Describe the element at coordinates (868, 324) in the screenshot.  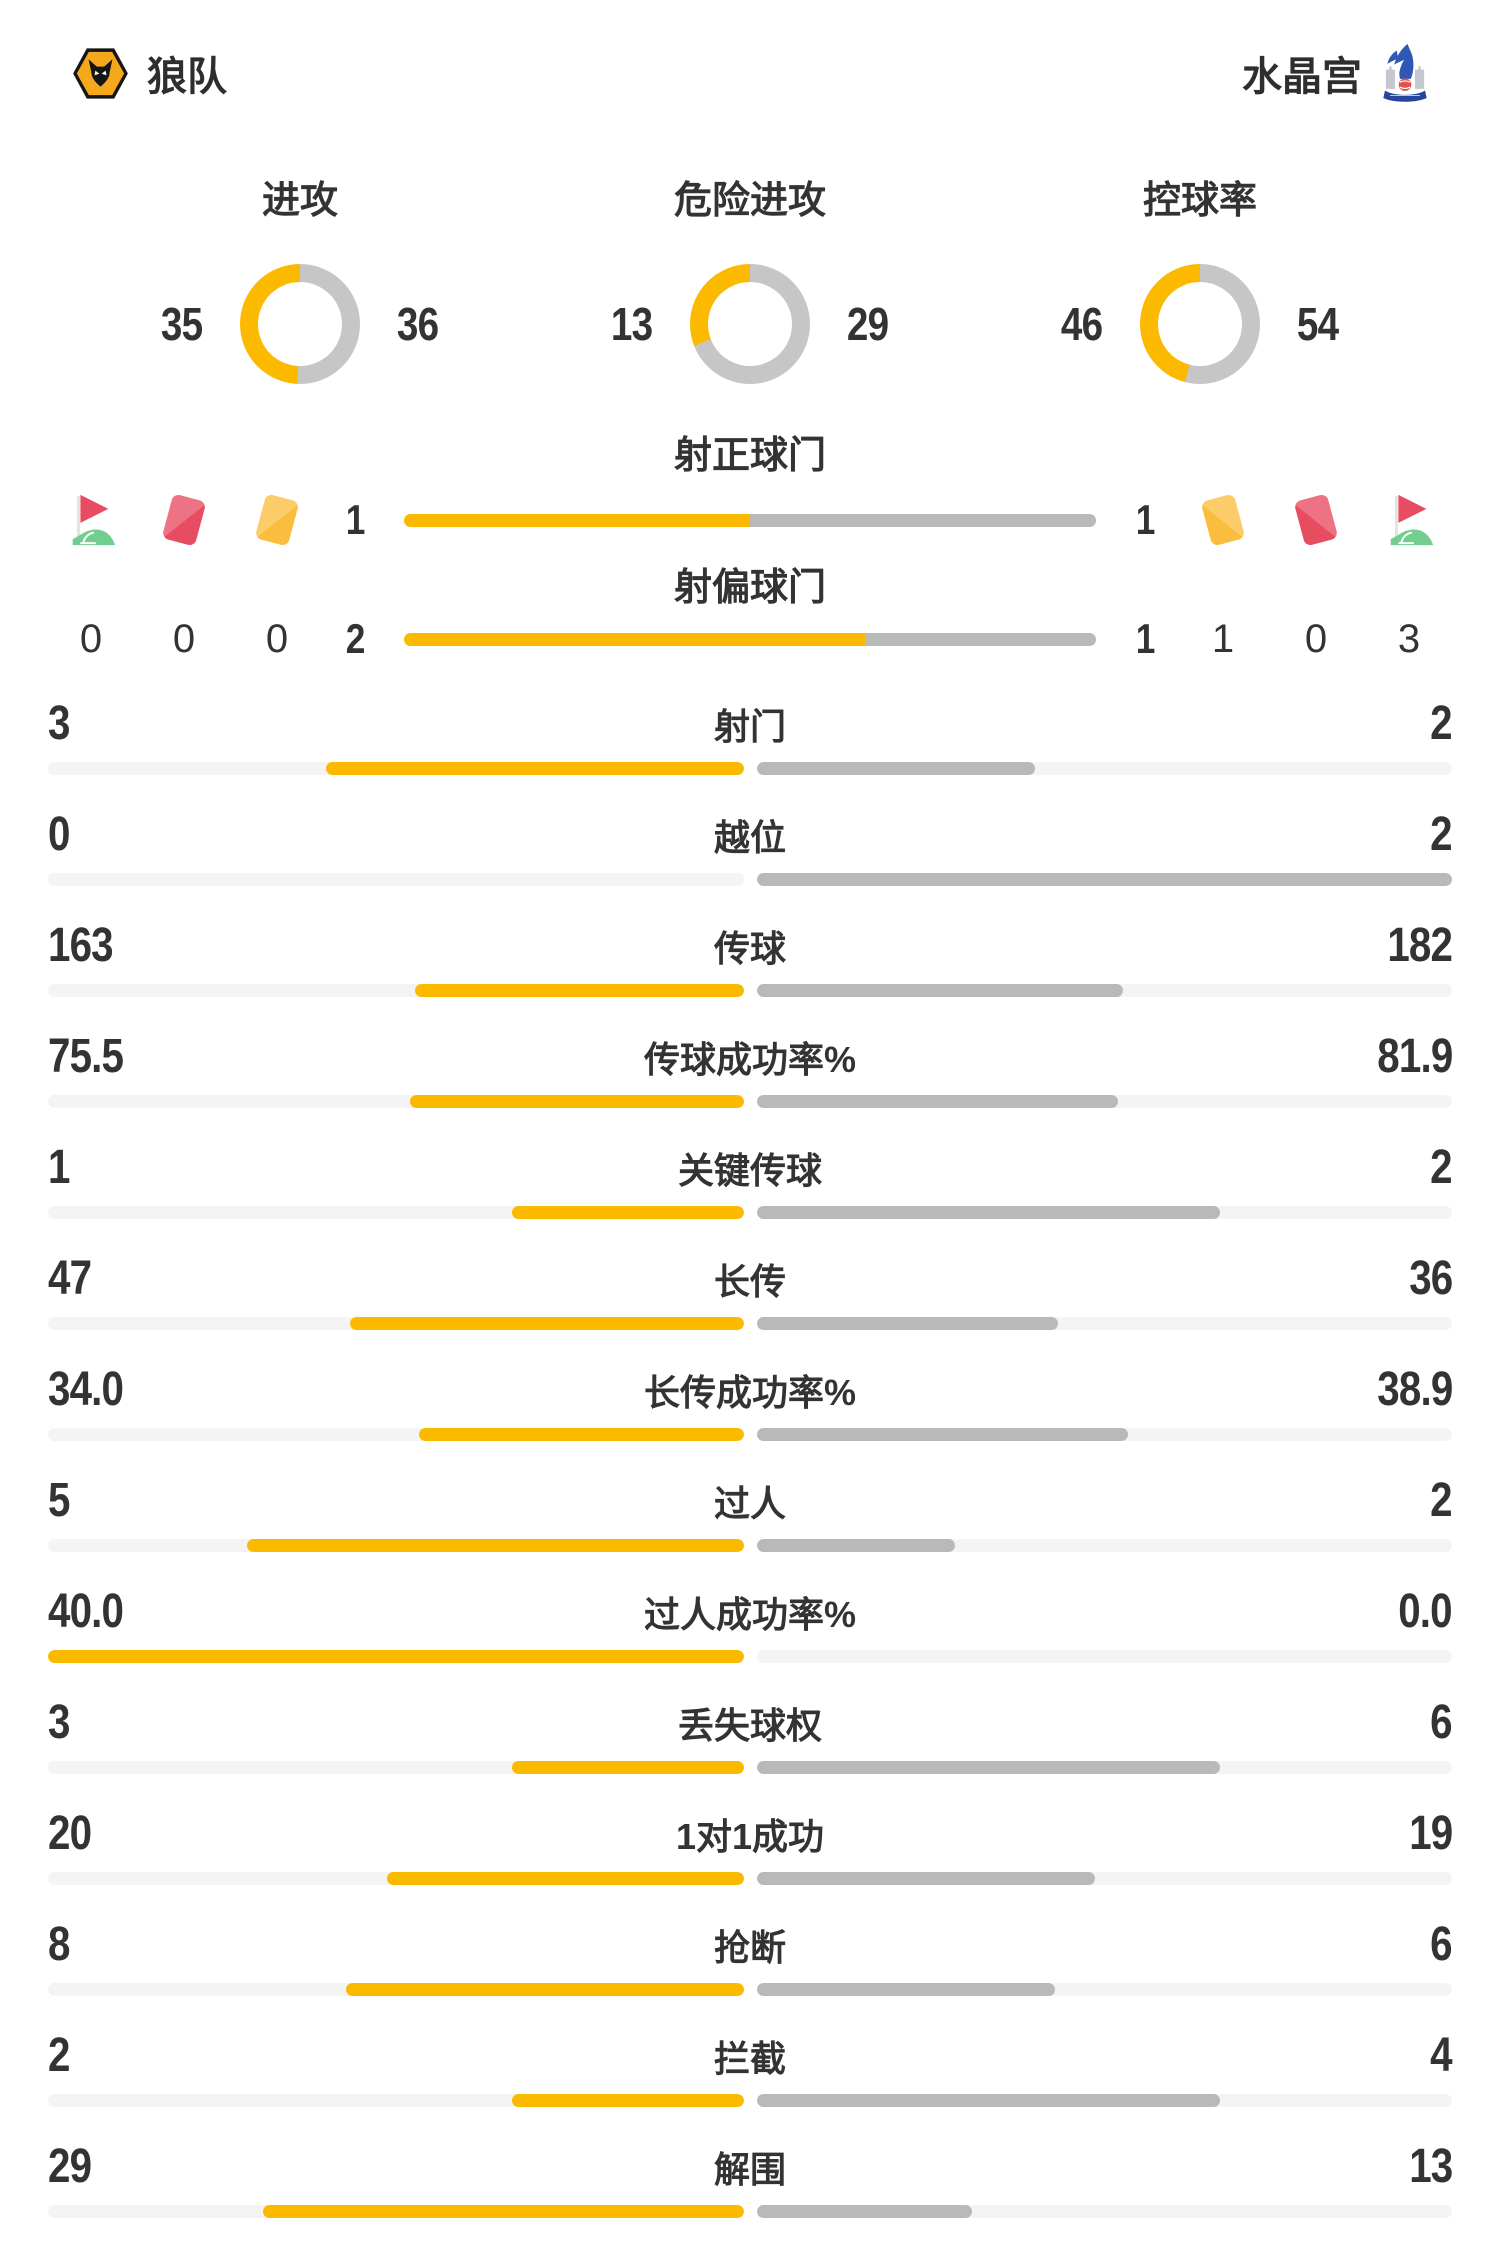
I see `away-value: 29` at that location.